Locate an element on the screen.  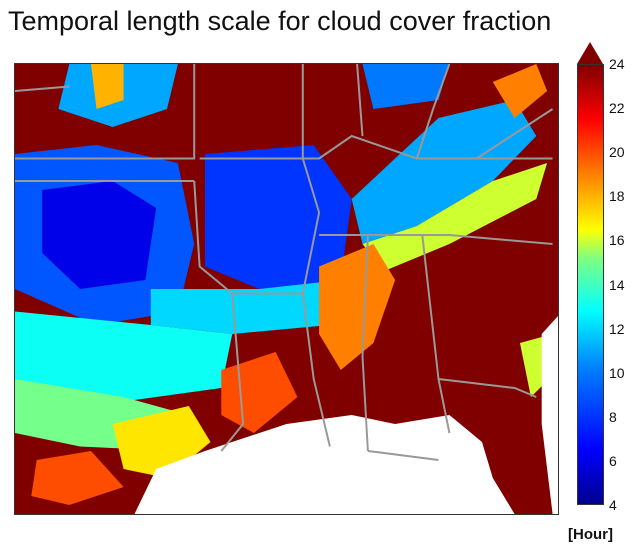
ocean-gulf-of-mexico is located at coordinates (324, 464).